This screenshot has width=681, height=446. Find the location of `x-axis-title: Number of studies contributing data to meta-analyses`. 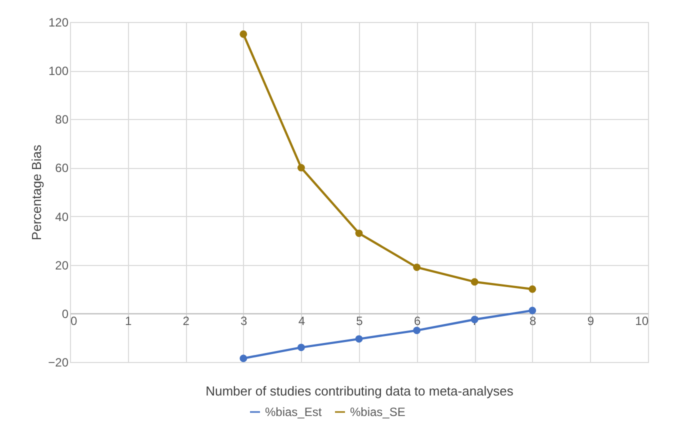

x-axis-title: Number of studies contributing data to meta-analyses is located at coordinates (360, 391).